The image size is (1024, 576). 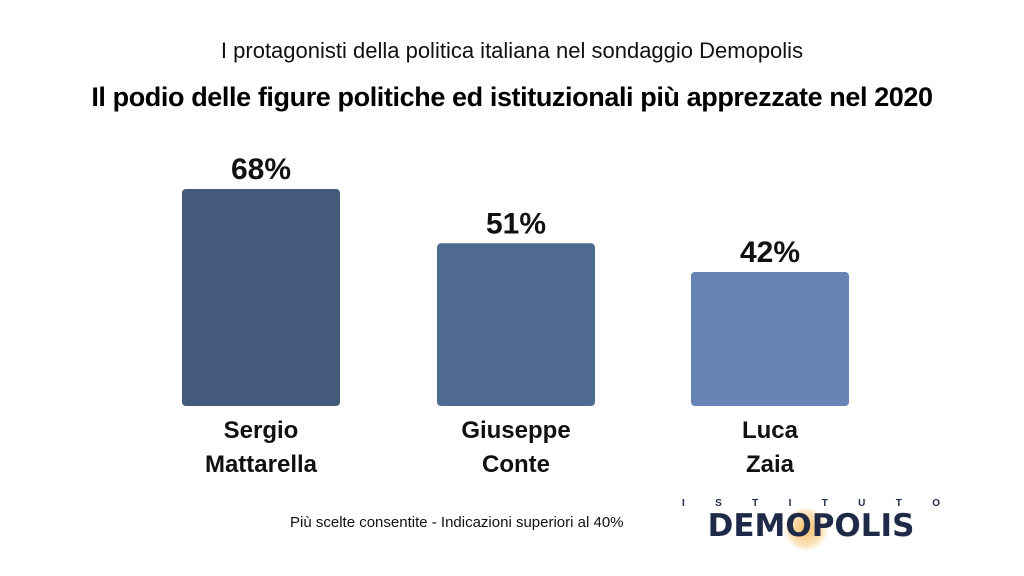 I want to click on logo-letter: U, so click(x=862, y=503).